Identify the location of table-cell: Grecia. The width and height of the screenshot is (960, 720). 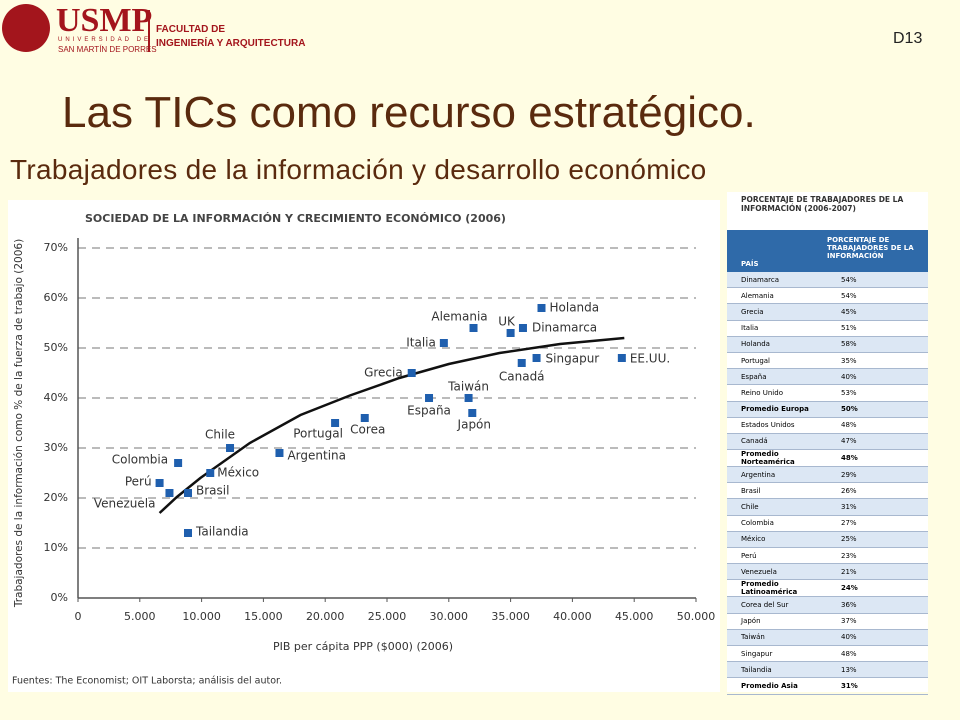
(777, 312).